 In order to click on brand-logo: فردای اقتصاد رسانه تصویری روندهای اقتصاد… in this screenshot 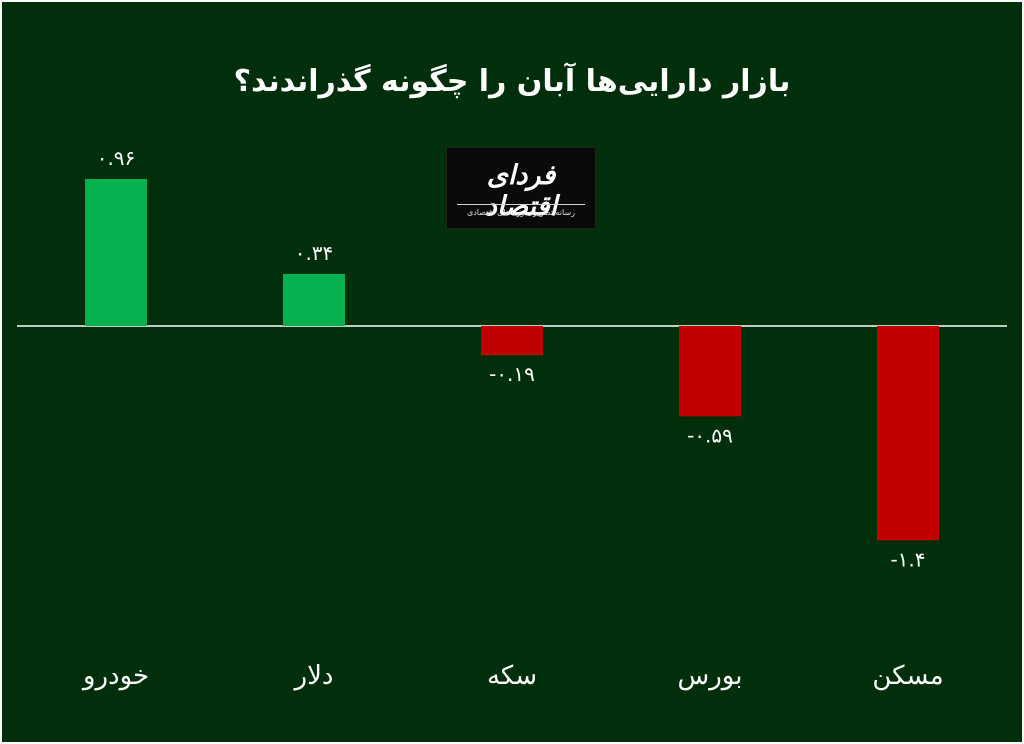, I will do `click(521, 188)`.